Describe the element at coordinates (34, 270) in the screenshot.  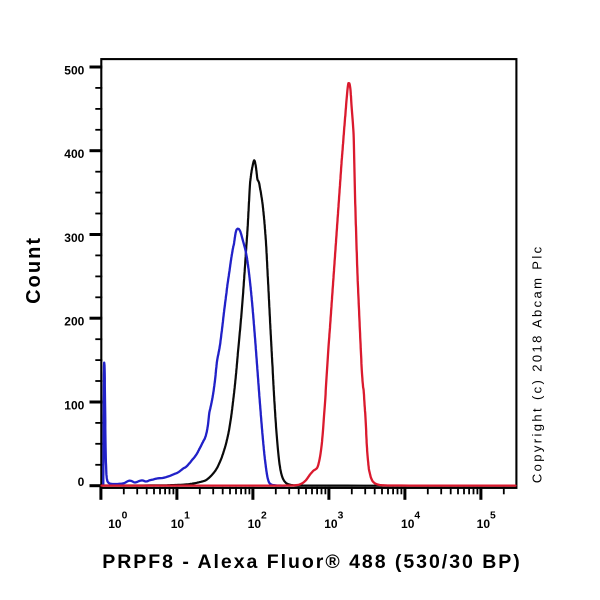
I see `svg-text: Count` at that location.